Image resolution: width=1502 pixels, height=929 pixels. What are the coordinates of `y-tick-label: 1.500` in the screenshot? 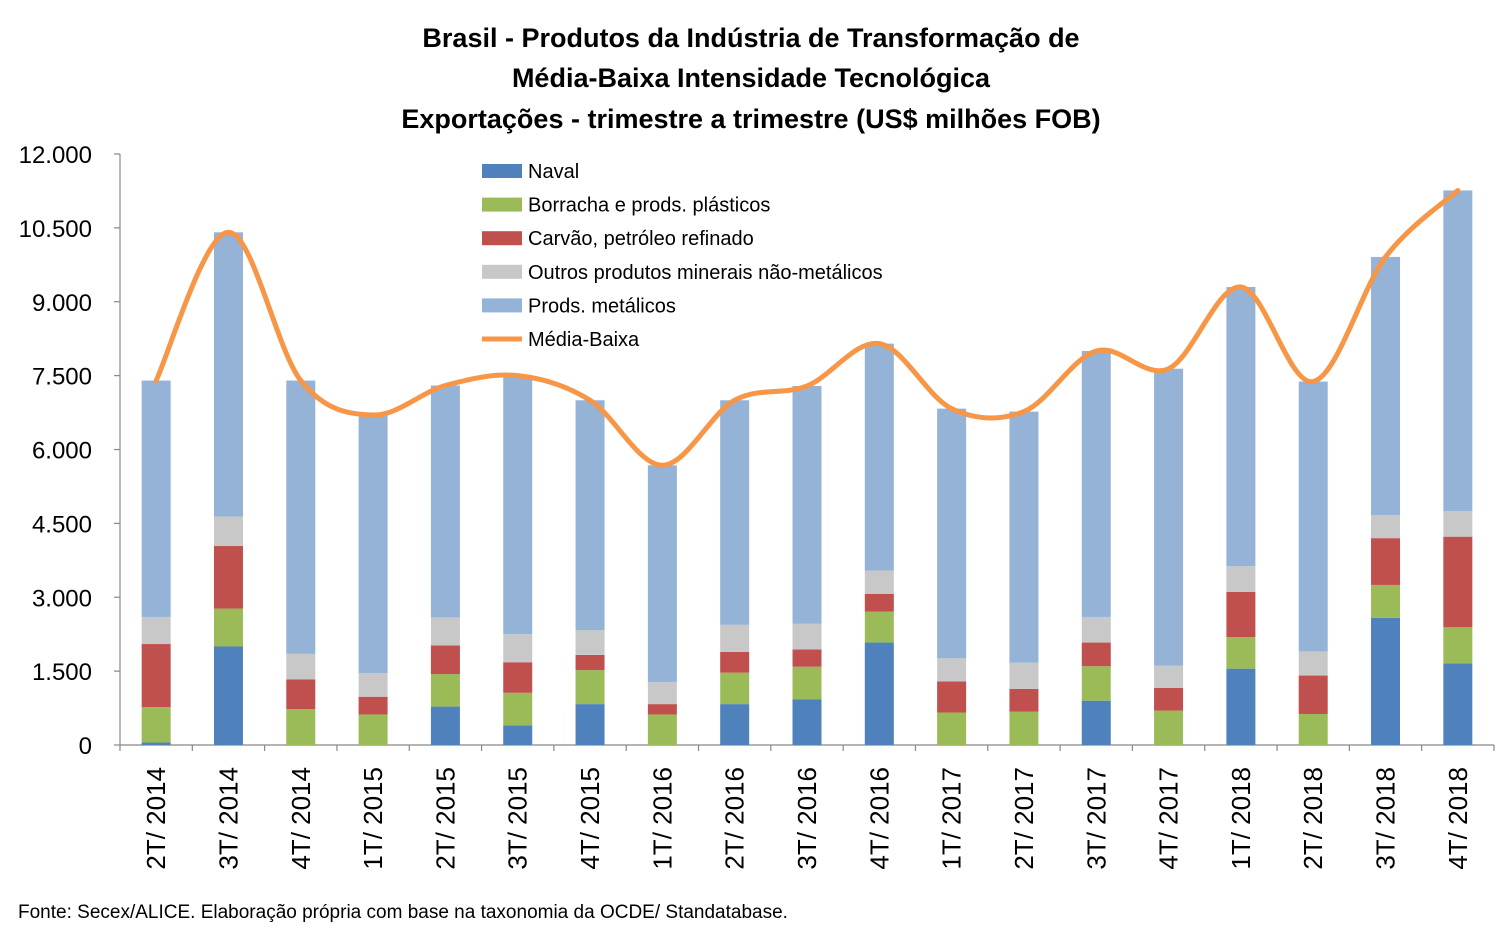 It's located at (62, 672).